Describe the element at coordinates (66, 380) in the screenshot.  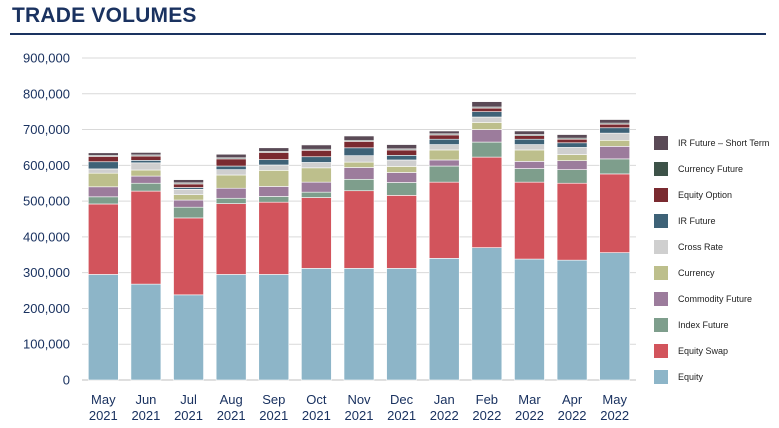
I see `y-tick-label: 0` at that location.